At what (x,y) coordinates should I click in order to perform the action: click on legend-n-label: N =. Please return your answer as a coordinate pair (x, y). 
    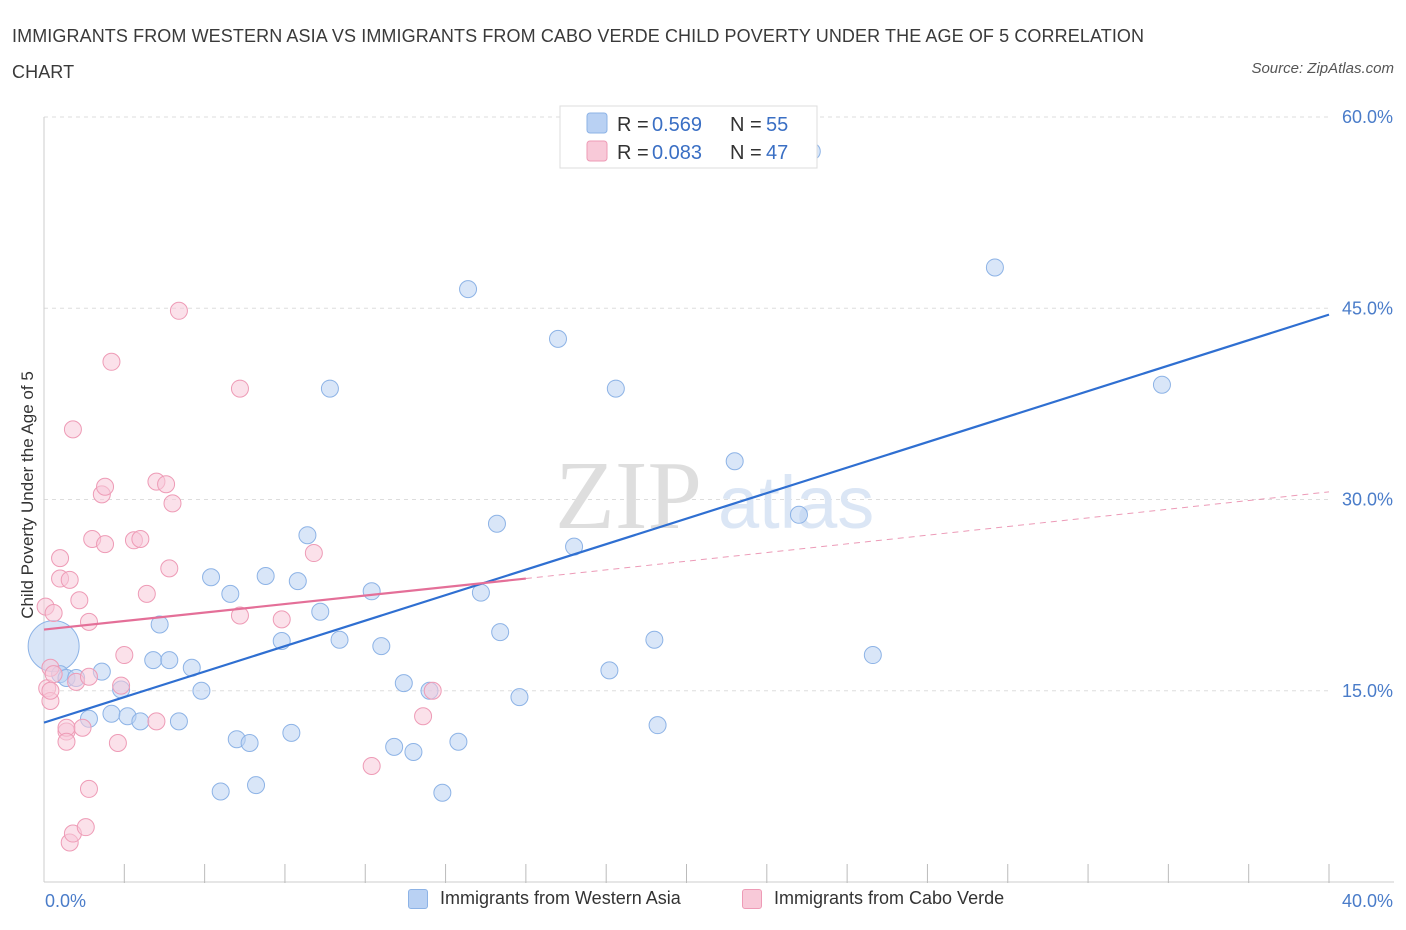
    Looking at the image, I should click on (746, 153).